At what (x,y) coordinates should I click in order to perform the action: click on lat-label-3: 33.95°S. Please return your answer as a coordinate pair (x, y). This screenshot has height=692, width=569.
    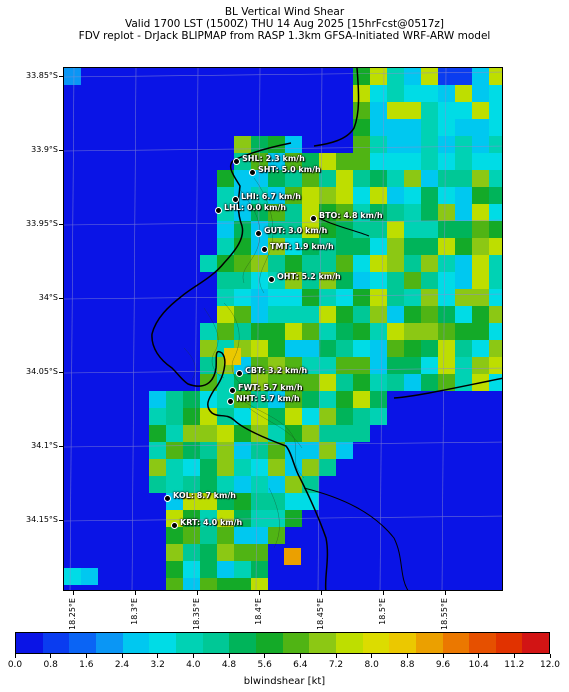
    Looking at the image, I should click on (42, 223).